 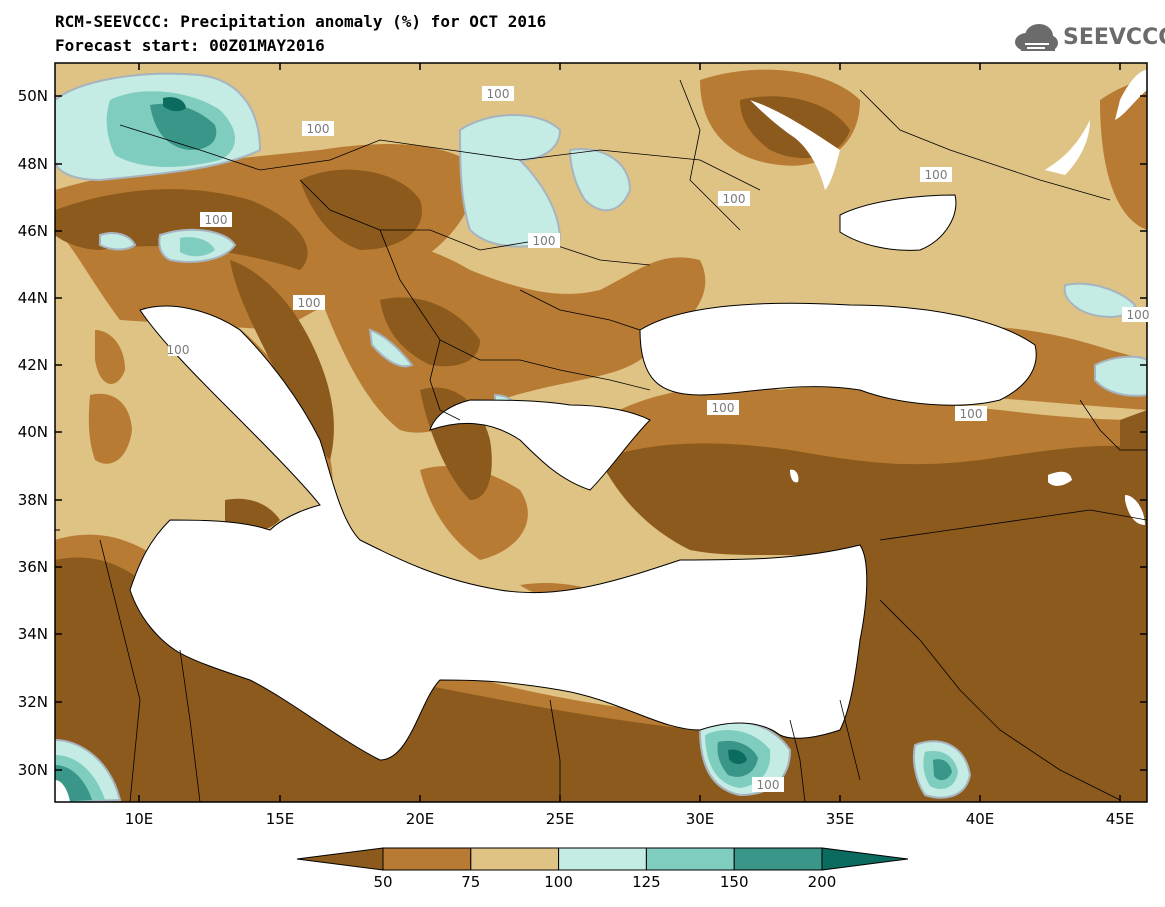 I want to click on legend-label: 50, so click(x=382, y=882).